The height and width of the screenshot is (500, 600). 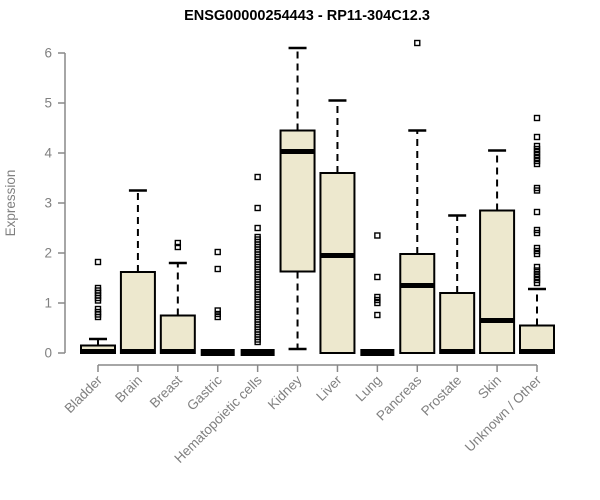 I want to click on x-tick-label: Brain, so click(x=128, y=389).